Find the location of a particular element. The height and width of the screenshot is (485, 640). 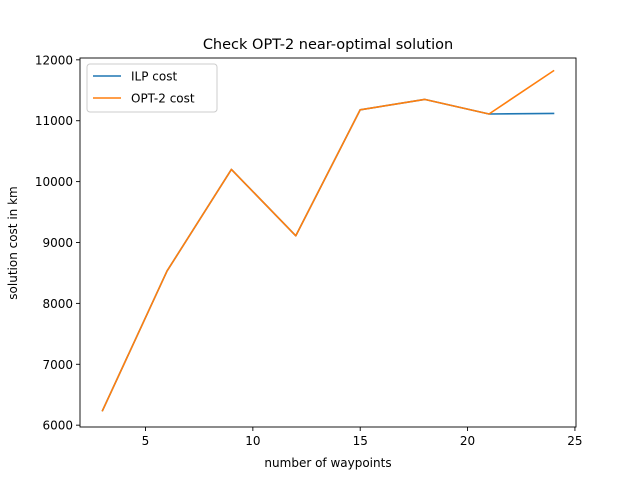

y-tick-label: 8000 is located at coordinates (57, 304).